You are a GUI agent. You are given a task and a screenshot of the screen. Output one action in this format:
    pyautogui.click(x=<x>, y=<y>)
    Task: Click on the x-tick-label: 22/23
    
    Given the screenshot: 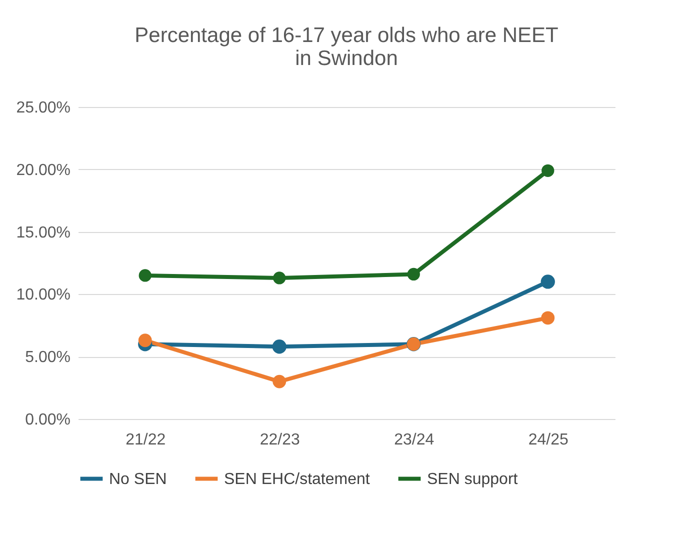 What is the action you would take?
    pyautogui.click(x=280, y=440)
    